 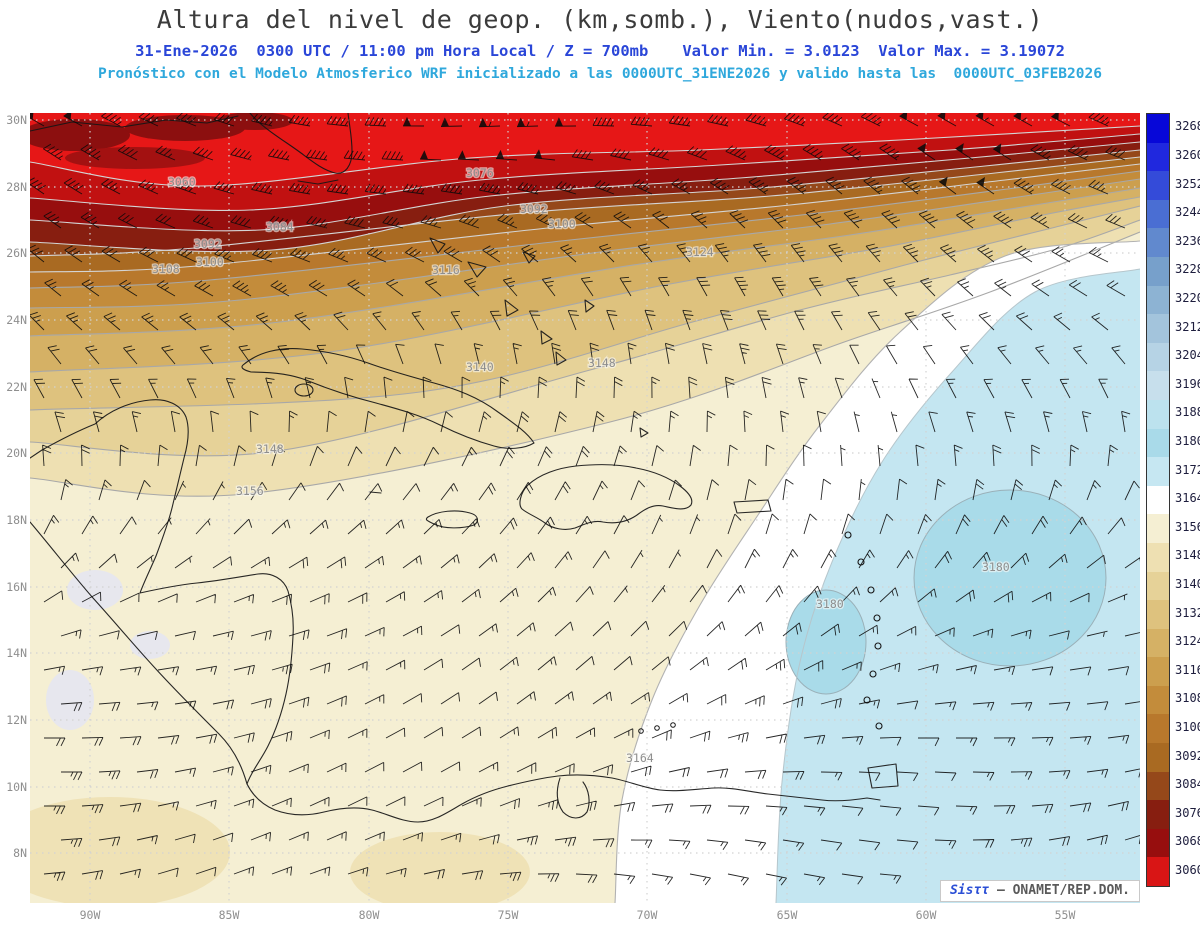 I want to click on colorbar-tick-label: 3220, so click(x=1187, y=297).